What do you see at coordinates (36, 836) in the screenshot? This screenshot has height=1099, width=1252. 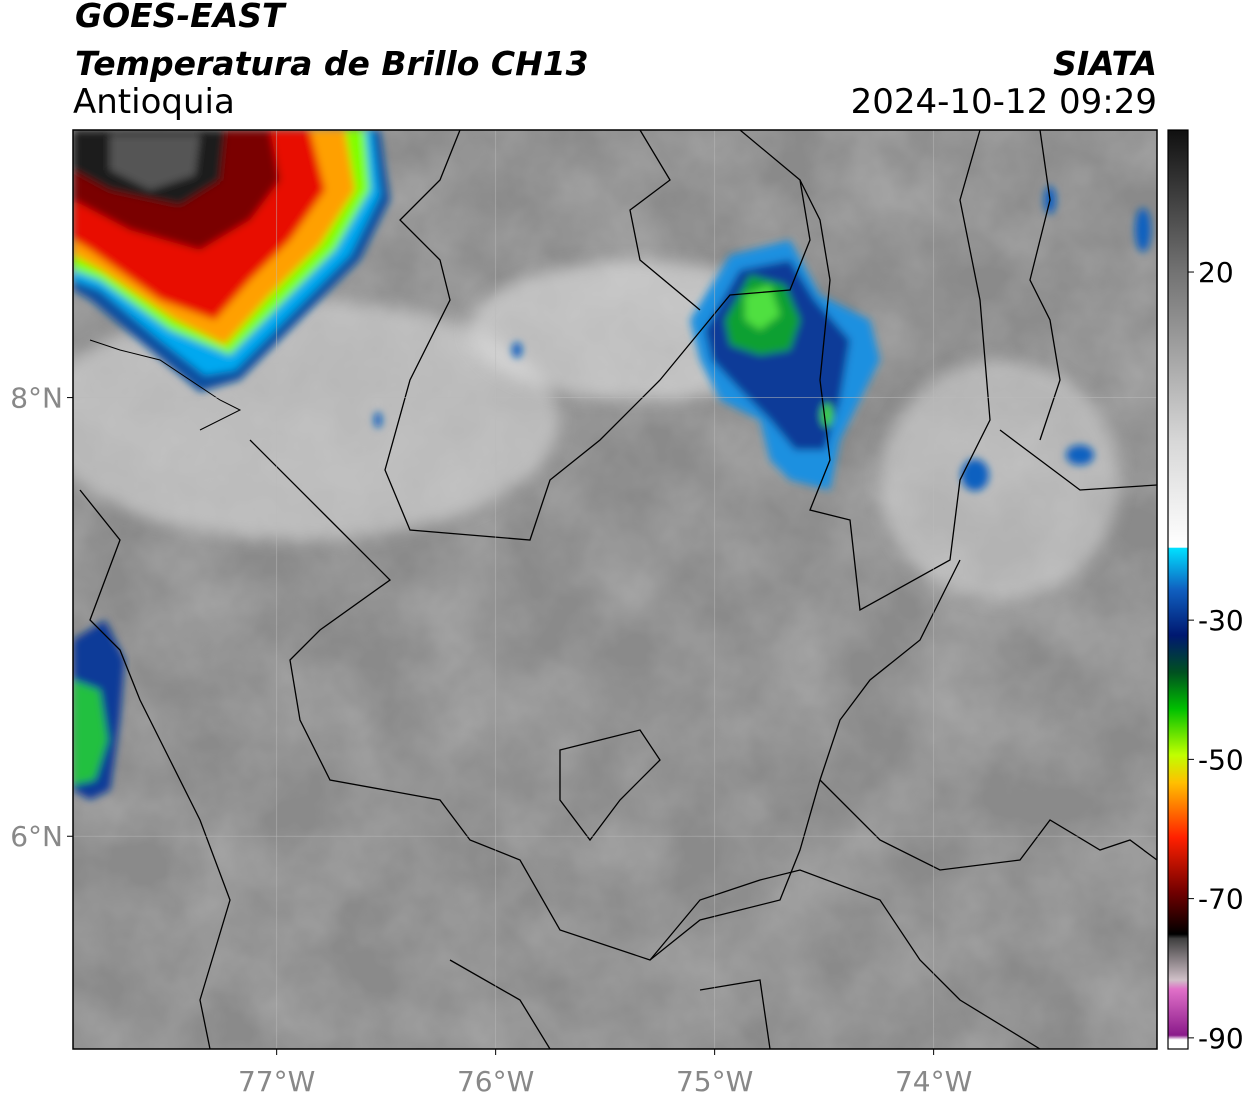 I see `y-tick-label: 6°N` at bounding box center [36, 836].